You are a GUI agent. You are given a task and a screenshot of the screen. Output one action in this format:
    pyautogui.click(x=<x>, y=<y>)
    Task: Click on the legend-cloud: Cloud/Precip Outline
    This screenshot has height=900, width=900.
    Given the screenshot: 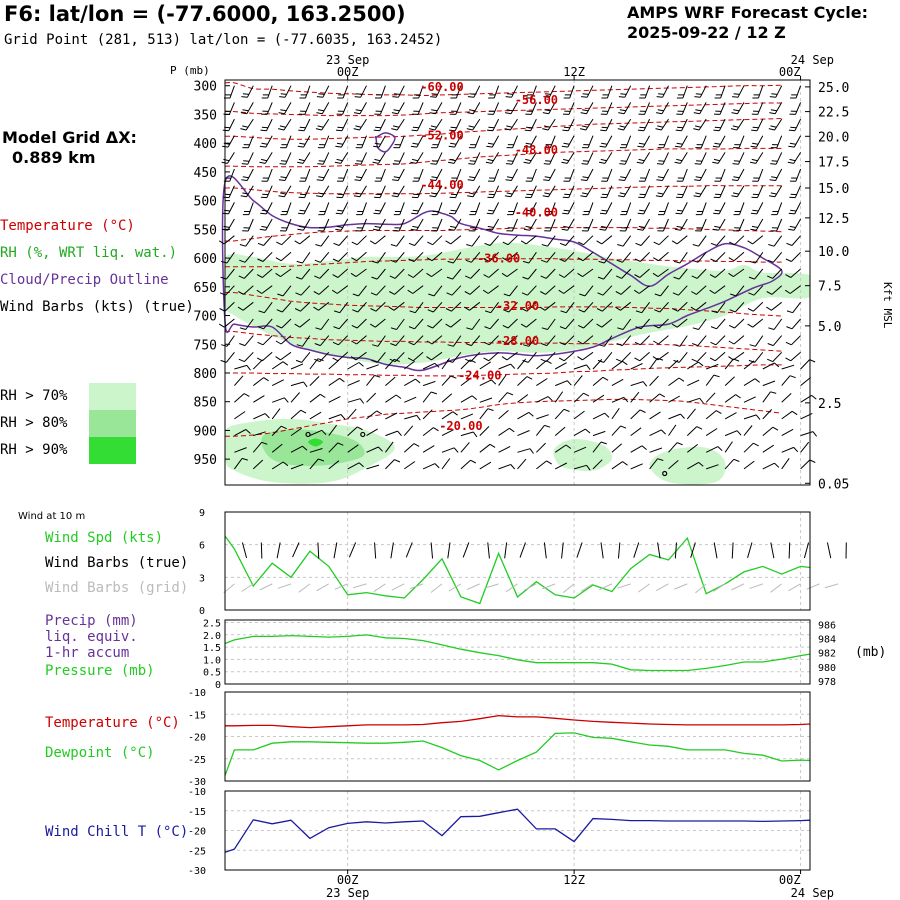 What is the action you would take?
    pyautogui.click(x=84, y=280)
    